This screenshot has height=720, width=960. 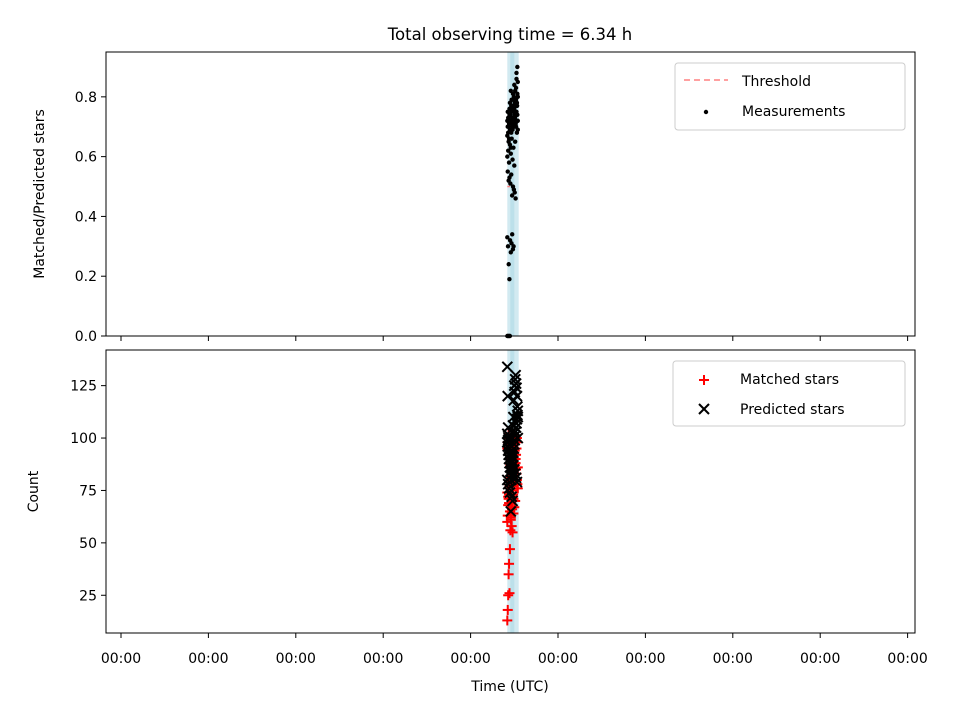 I want to click on legend-predicted-swatch, so click(x=704, y=409).